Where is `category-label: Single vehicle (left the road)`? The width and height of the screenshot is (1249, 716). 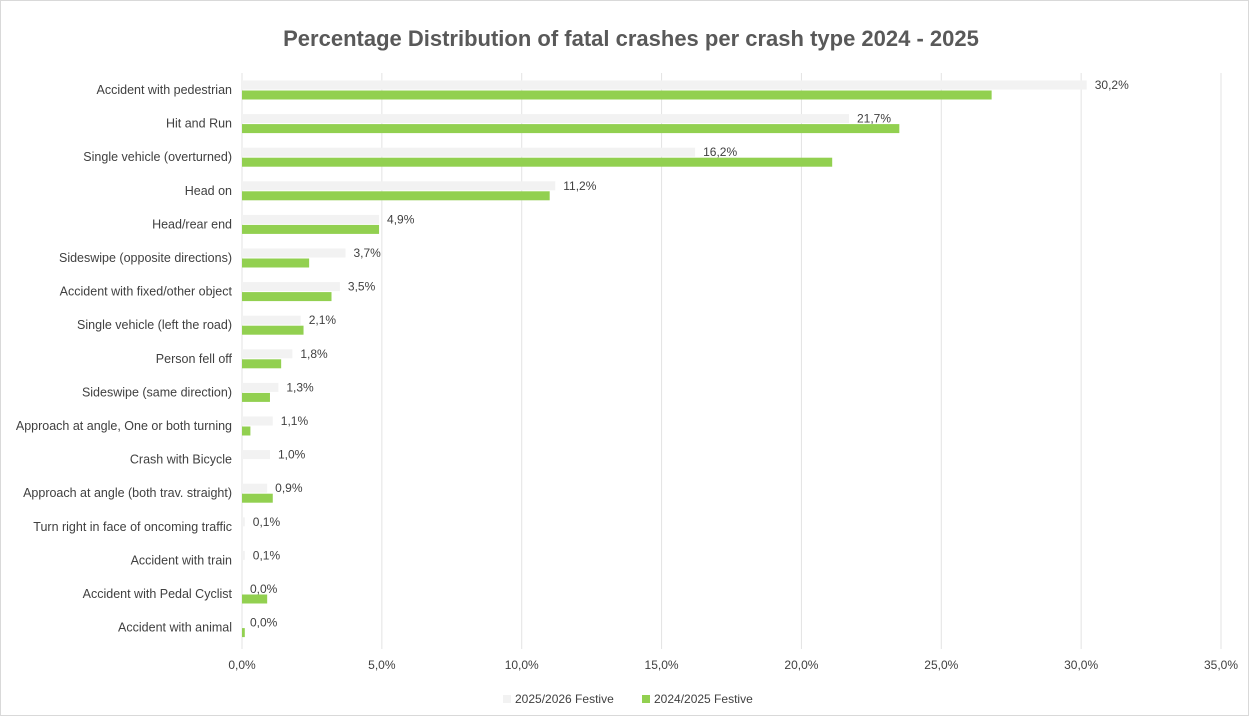 category-label: Single vehicle (left the road) is located at coordinates (154, 325).